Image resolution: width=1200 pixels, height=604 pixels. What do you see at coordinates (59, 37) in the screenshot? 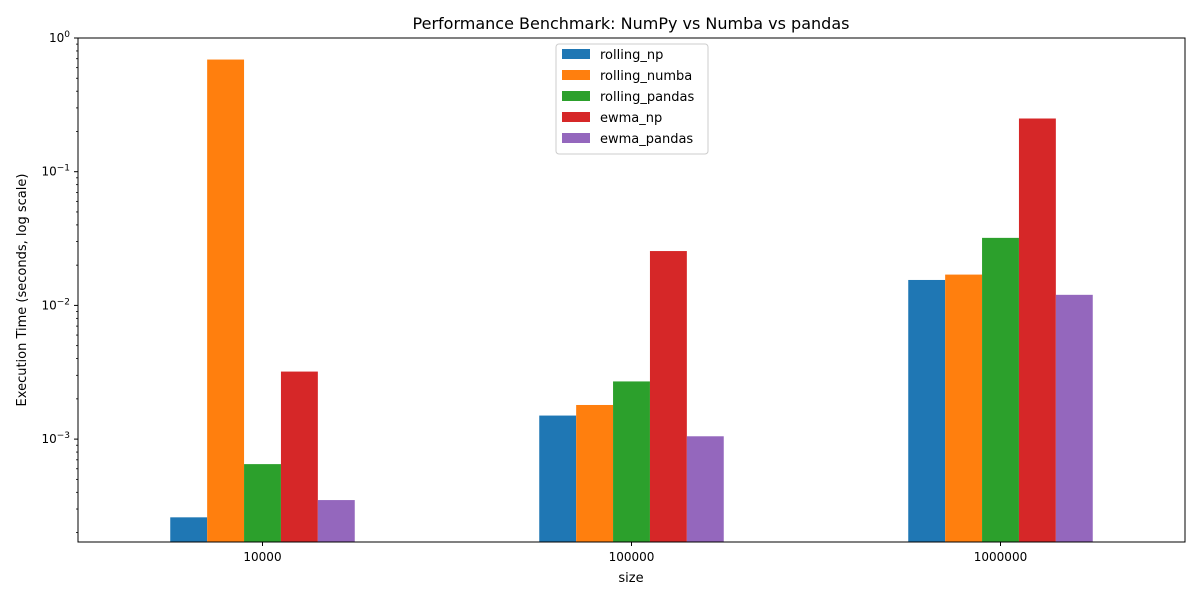
I see `y-tick-label: 10⁰` at bounding box center [59, 37].